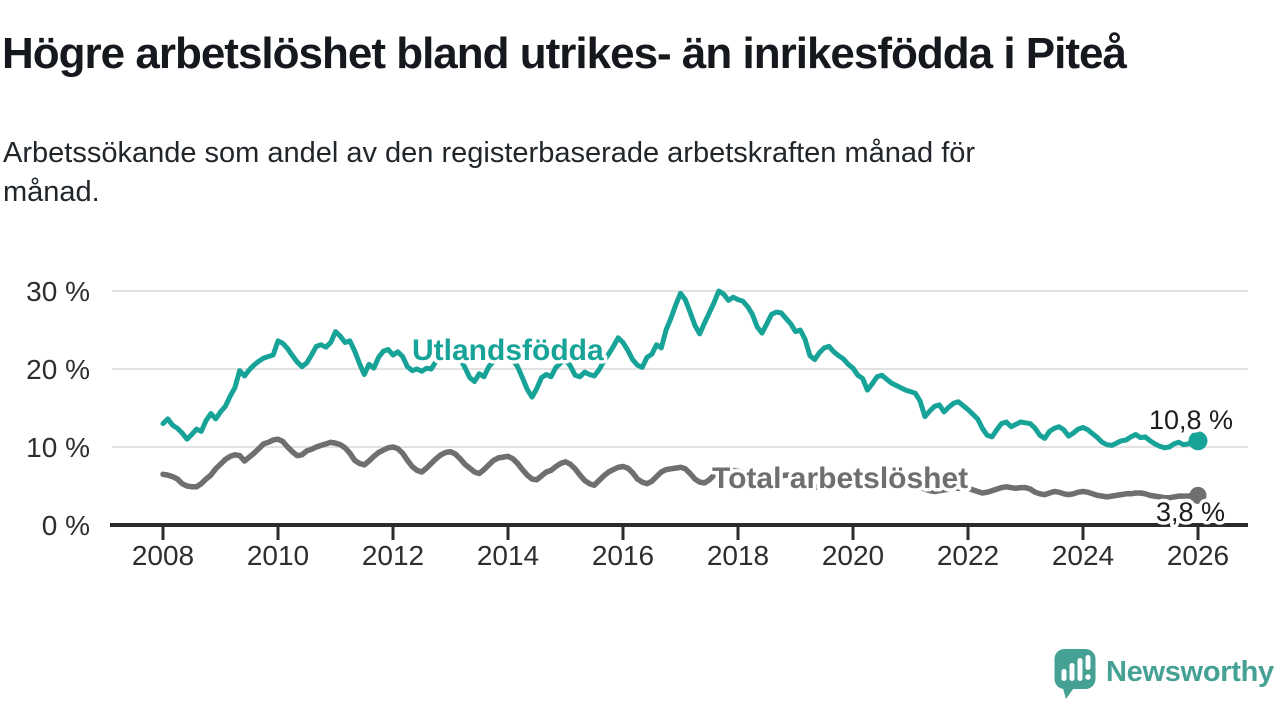 The image size is (1280, 720). What do you see at coordinates (393, 555) in the screenshot?
I see `x-axis-tick-label: 2012` at bounding box center [393, 555].